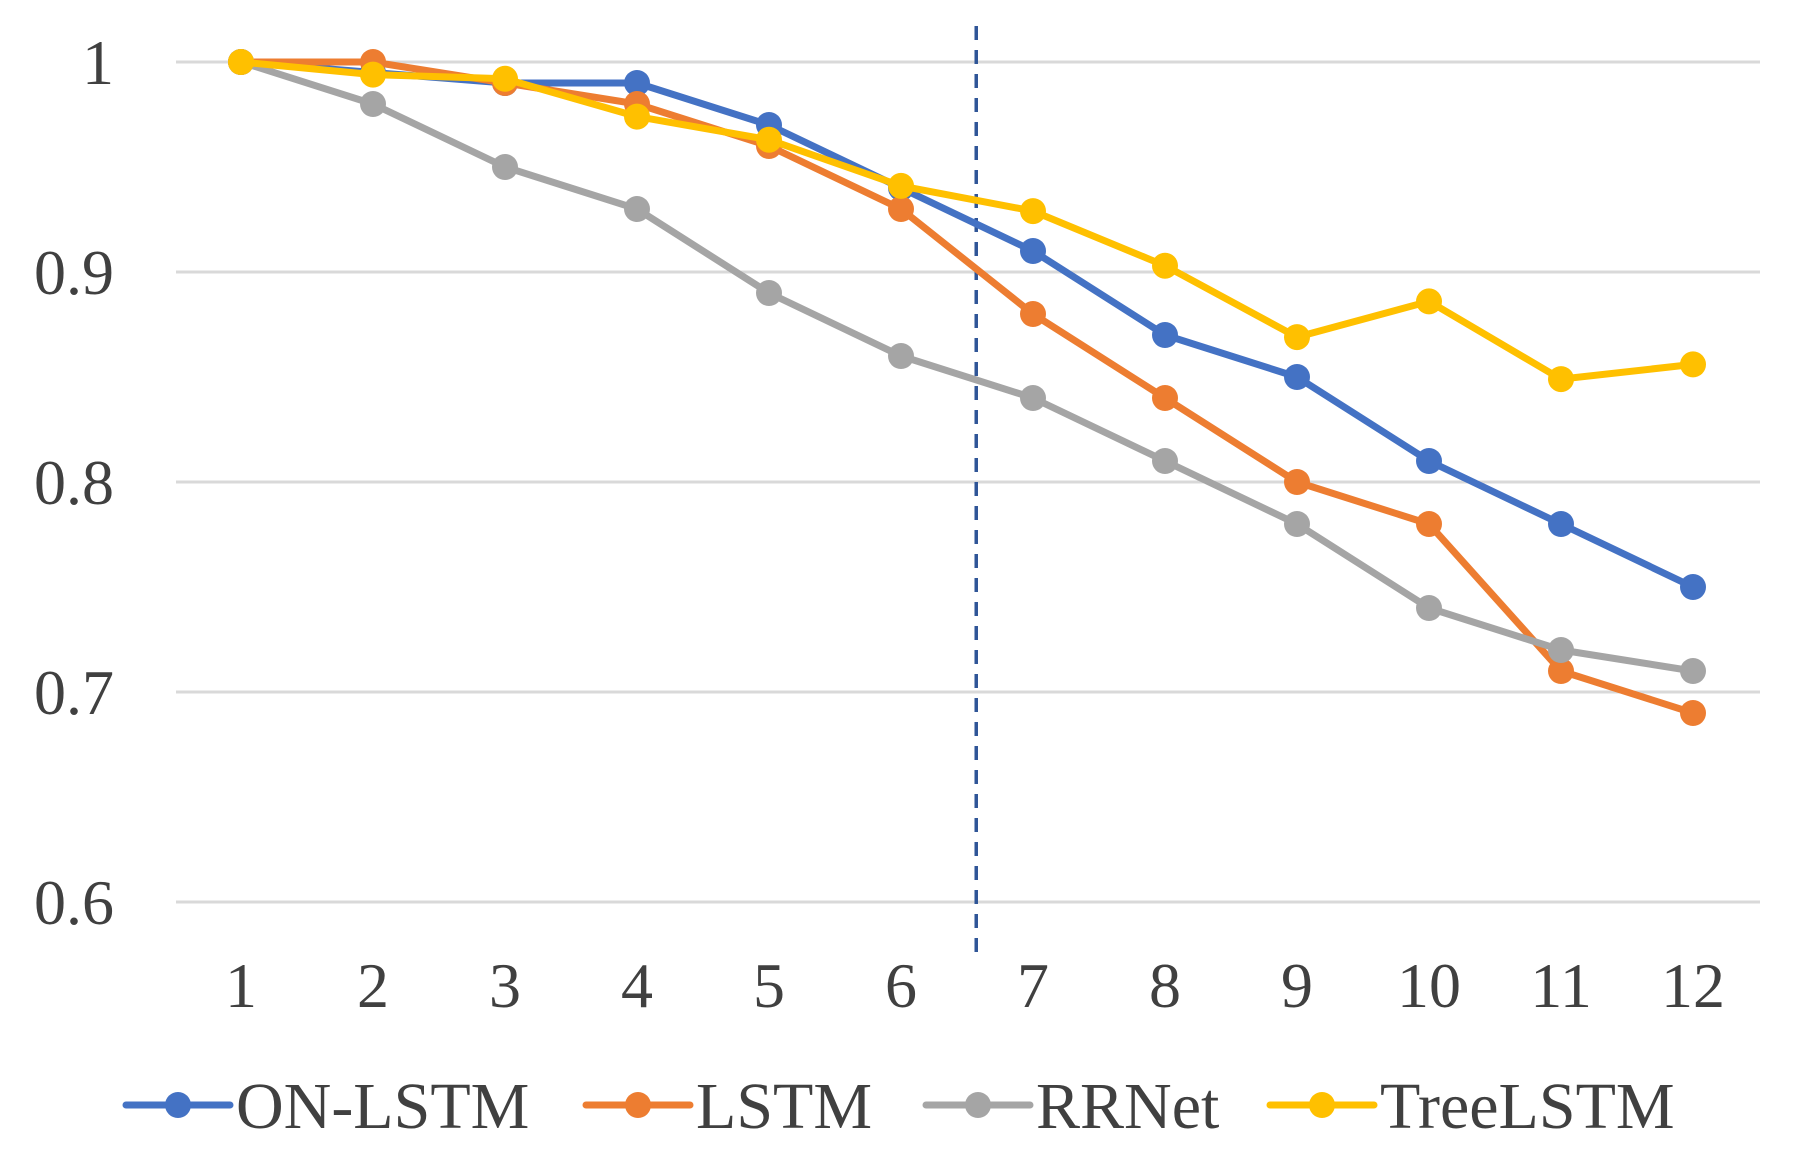 The height and width of the screenshot is (1174, 1794). I want to click on x-tick-label-2: 3, so click(505, 985).